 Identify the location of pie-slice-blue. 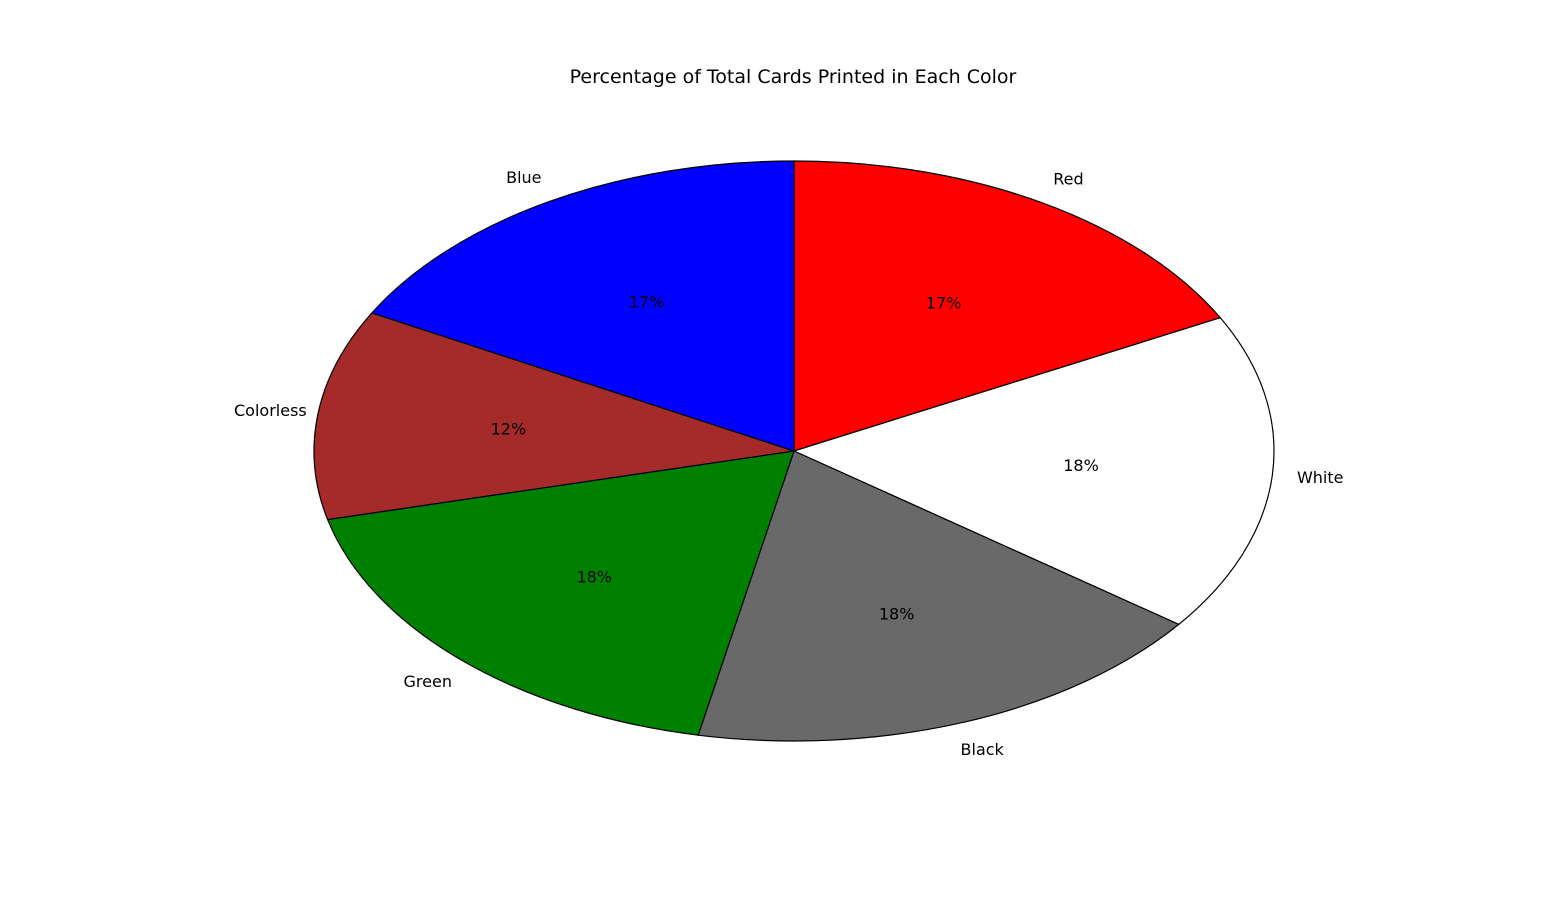
(582, 306).